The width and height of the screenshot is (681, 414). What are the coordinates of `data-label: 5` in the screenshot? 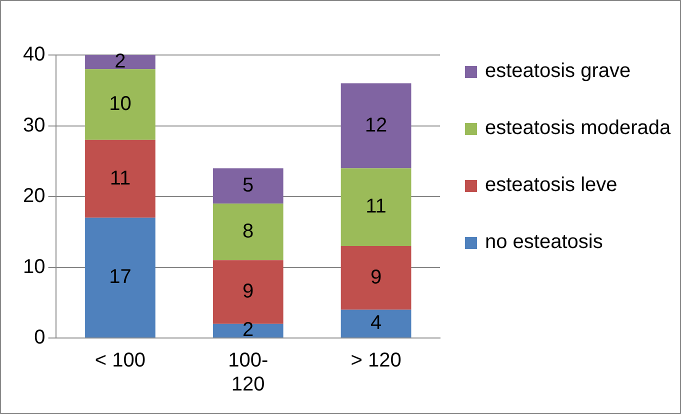 It's located at (248, 185).